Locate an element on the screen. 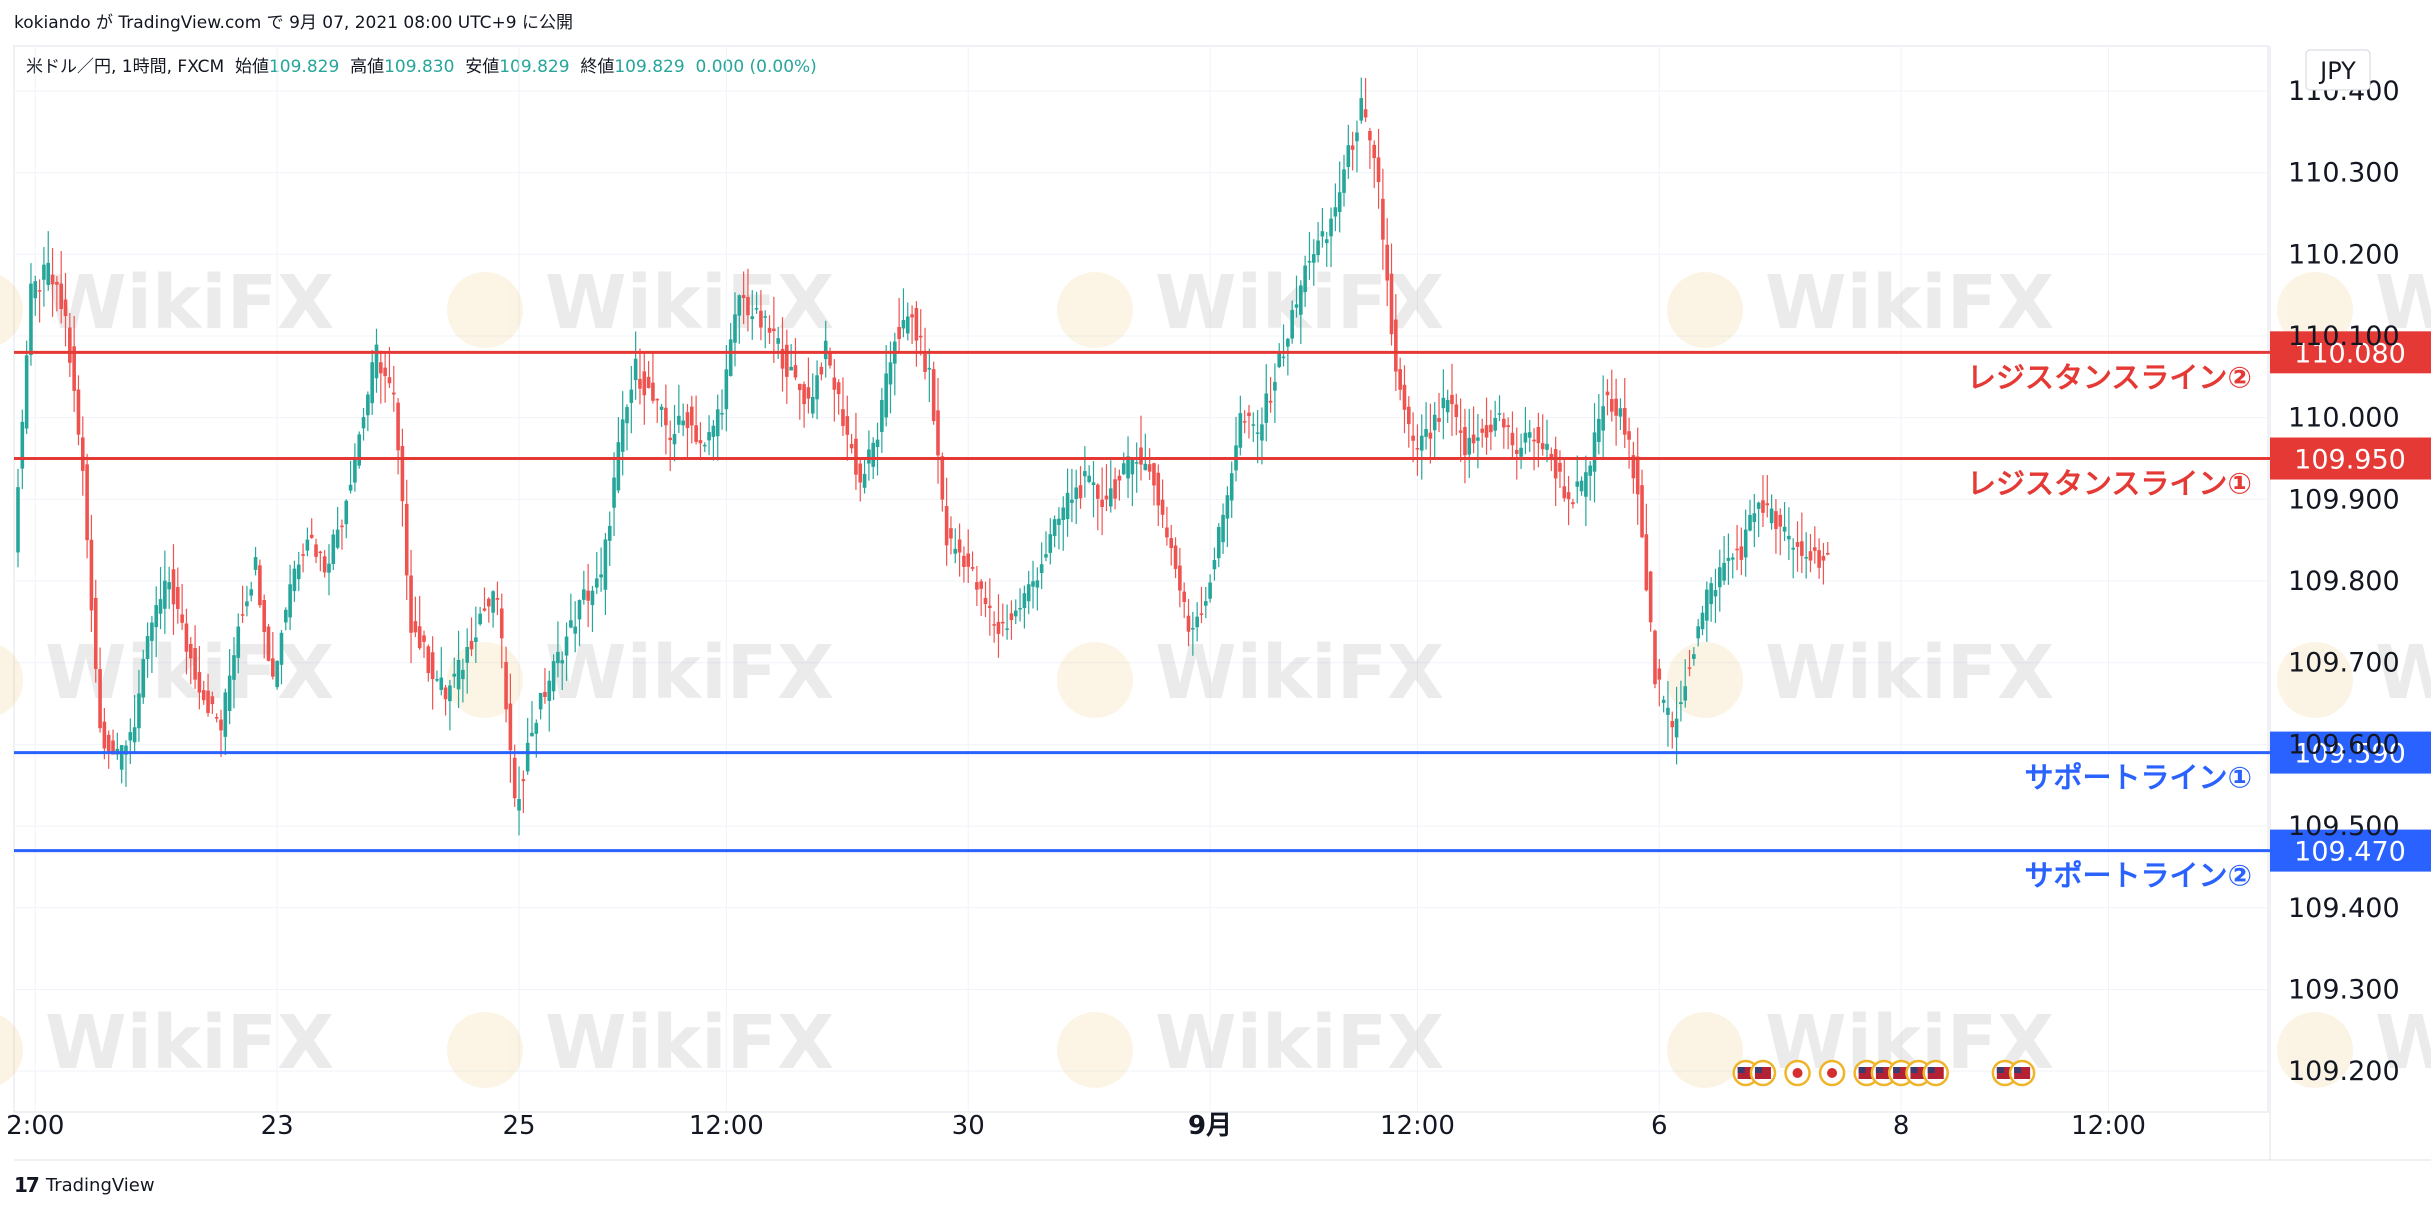 This screenshot has width=2431, height=1213. currency-button-frame is located at coordinates (2338, 70).